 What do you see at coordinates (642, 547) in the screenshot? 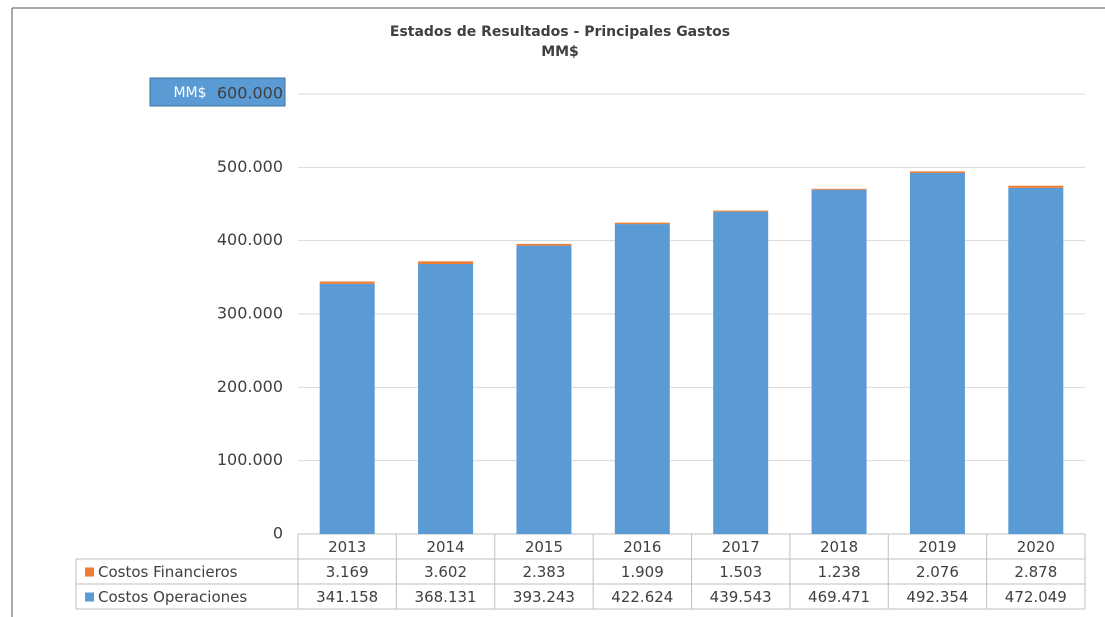
I see `x-tick-label: 2016` at bounding box center [642, 547].